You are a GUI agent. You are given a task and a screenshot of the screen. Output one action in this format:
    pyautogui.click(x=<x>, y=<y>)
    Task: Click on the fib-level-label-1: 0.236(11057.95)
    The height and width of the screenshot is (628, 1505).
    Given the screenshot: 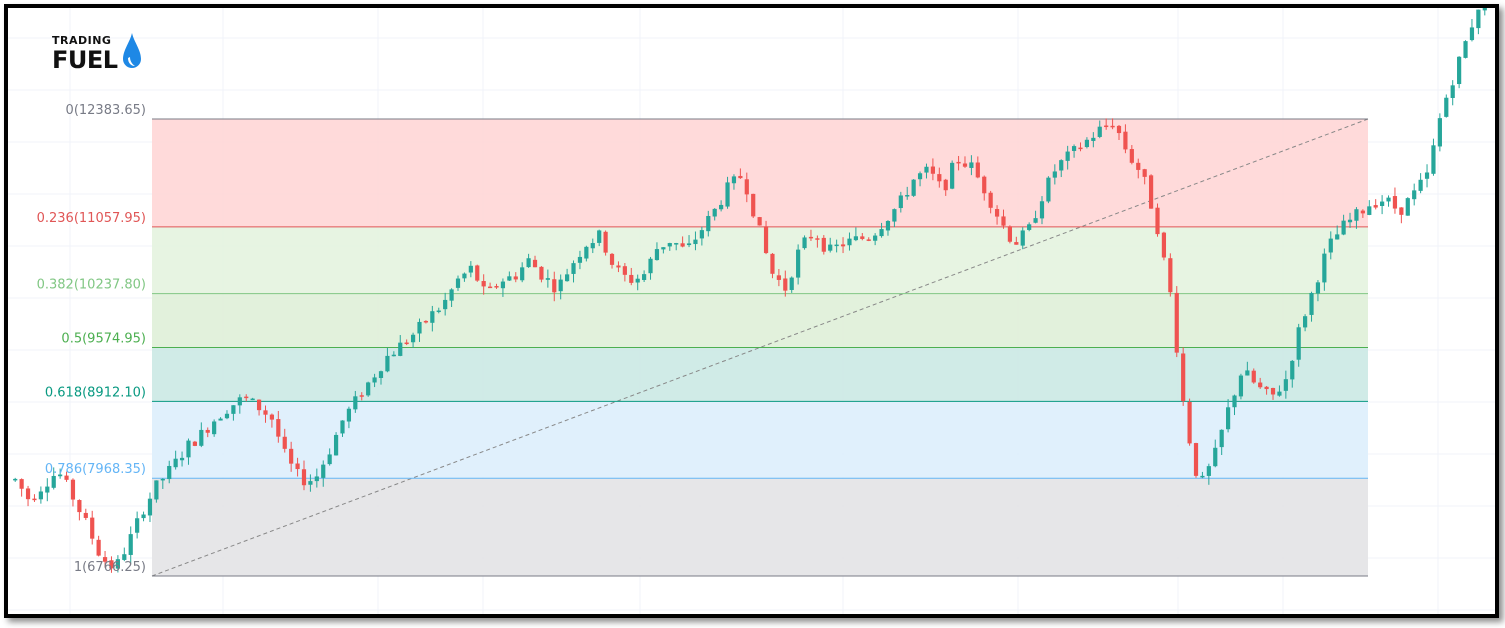 What is the action you would take?
    pyautogui.click(x=91, y=218)
    